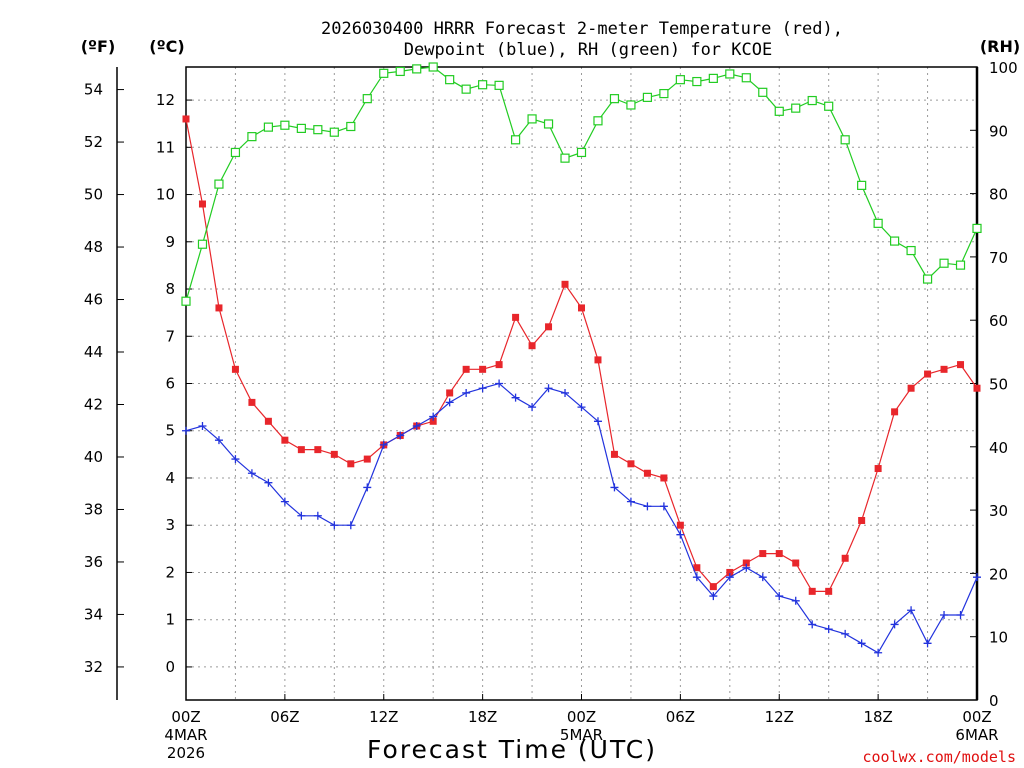 This screenshot has width=1024, height=768. I want to click on celsius-tick-label: 12, so click(165, 100).